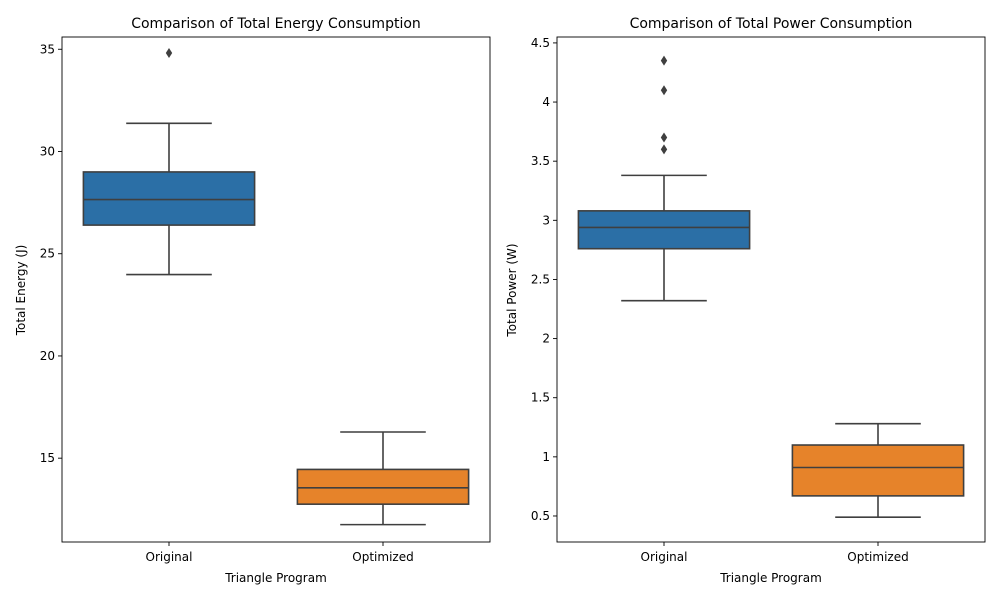  I want to click on power-x-ticks: Original Optimized, so click(775, 553).